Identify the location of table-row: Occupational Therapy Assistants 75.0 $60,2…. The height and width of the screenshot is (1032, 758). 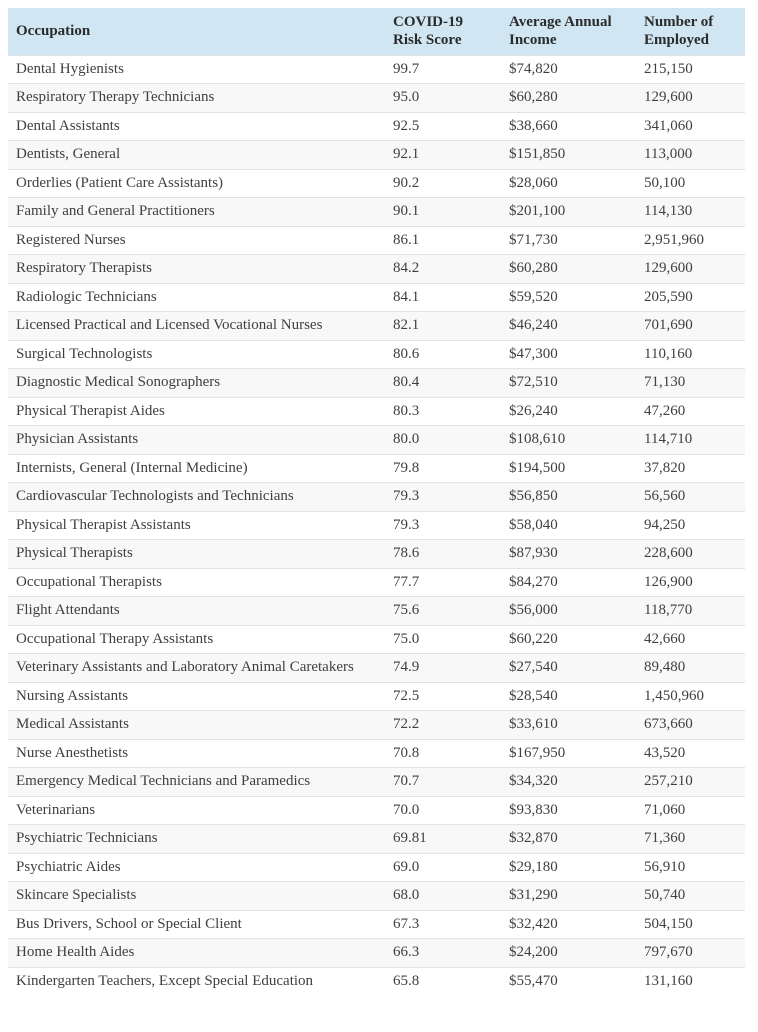
(376, 639).